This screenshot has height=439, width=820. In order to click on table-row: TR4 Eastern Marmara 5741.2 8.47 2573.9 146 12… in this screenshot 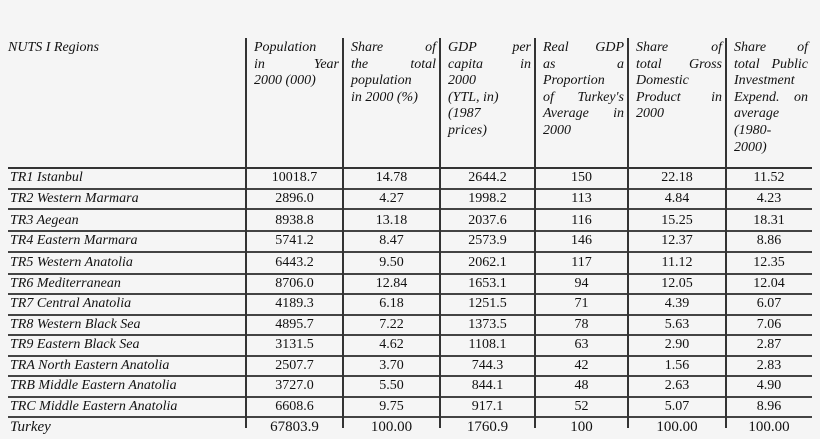, I will do `click(410, 242)`.